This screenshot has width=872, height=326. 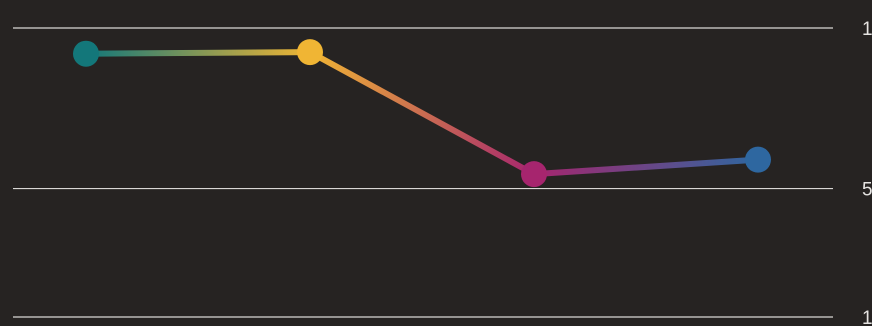 What do you see at coordinates (867, 317) in the screenshot?
I see `y-tick-label-2: 1` at bounding box center [867, 317].